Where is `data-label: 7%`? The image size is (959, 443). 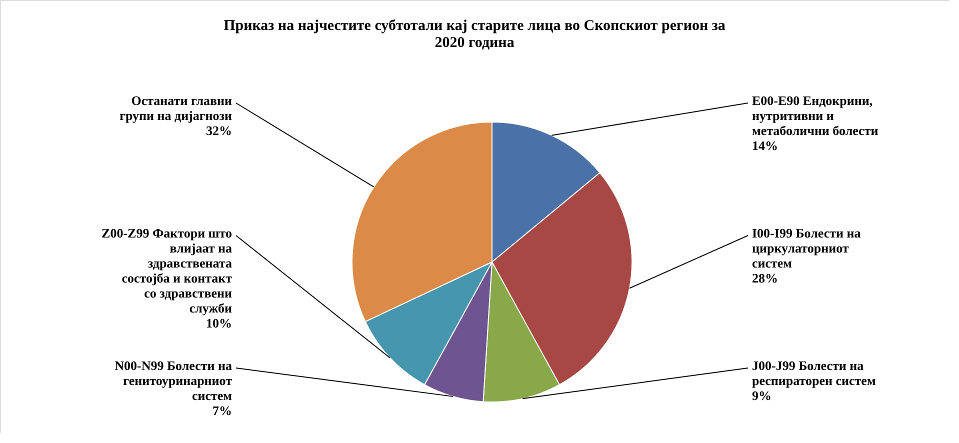 data-label: 7% is located at coordinates (222, 410).